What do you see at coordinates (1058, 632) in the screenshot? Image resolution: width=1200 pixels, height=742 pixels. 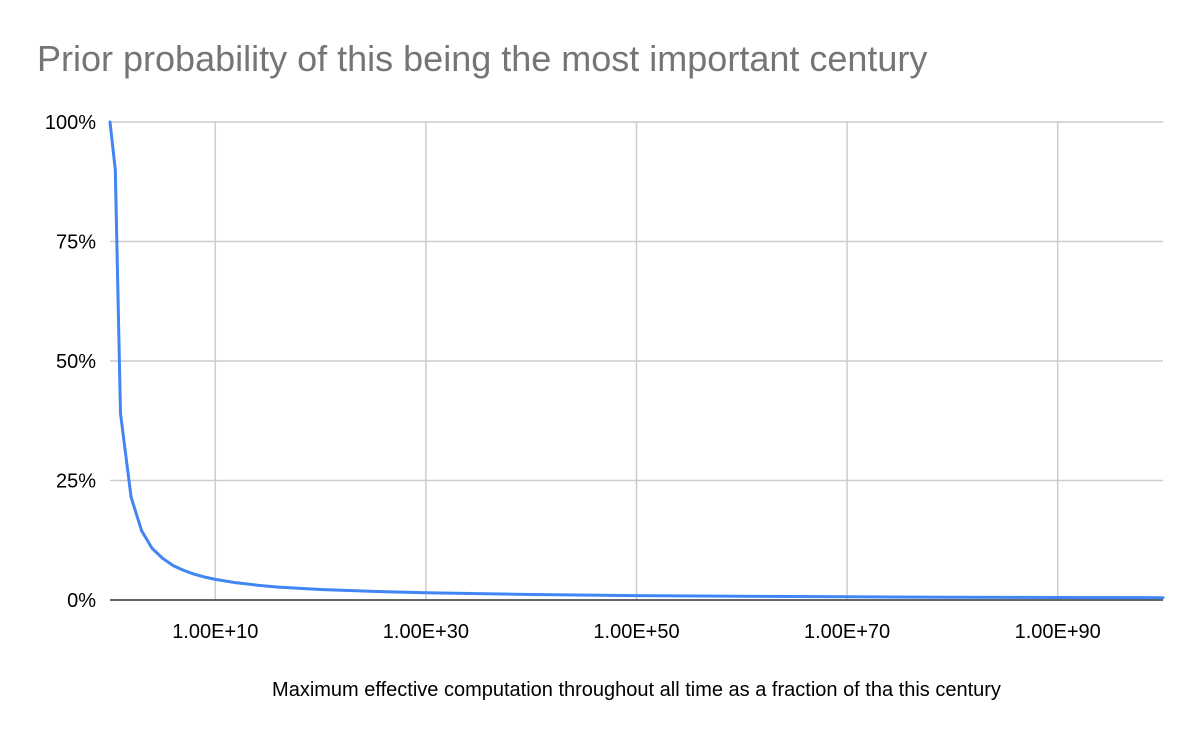 I see `x-tick-label: 1.00E+90` at bounding box center [1058, 632].